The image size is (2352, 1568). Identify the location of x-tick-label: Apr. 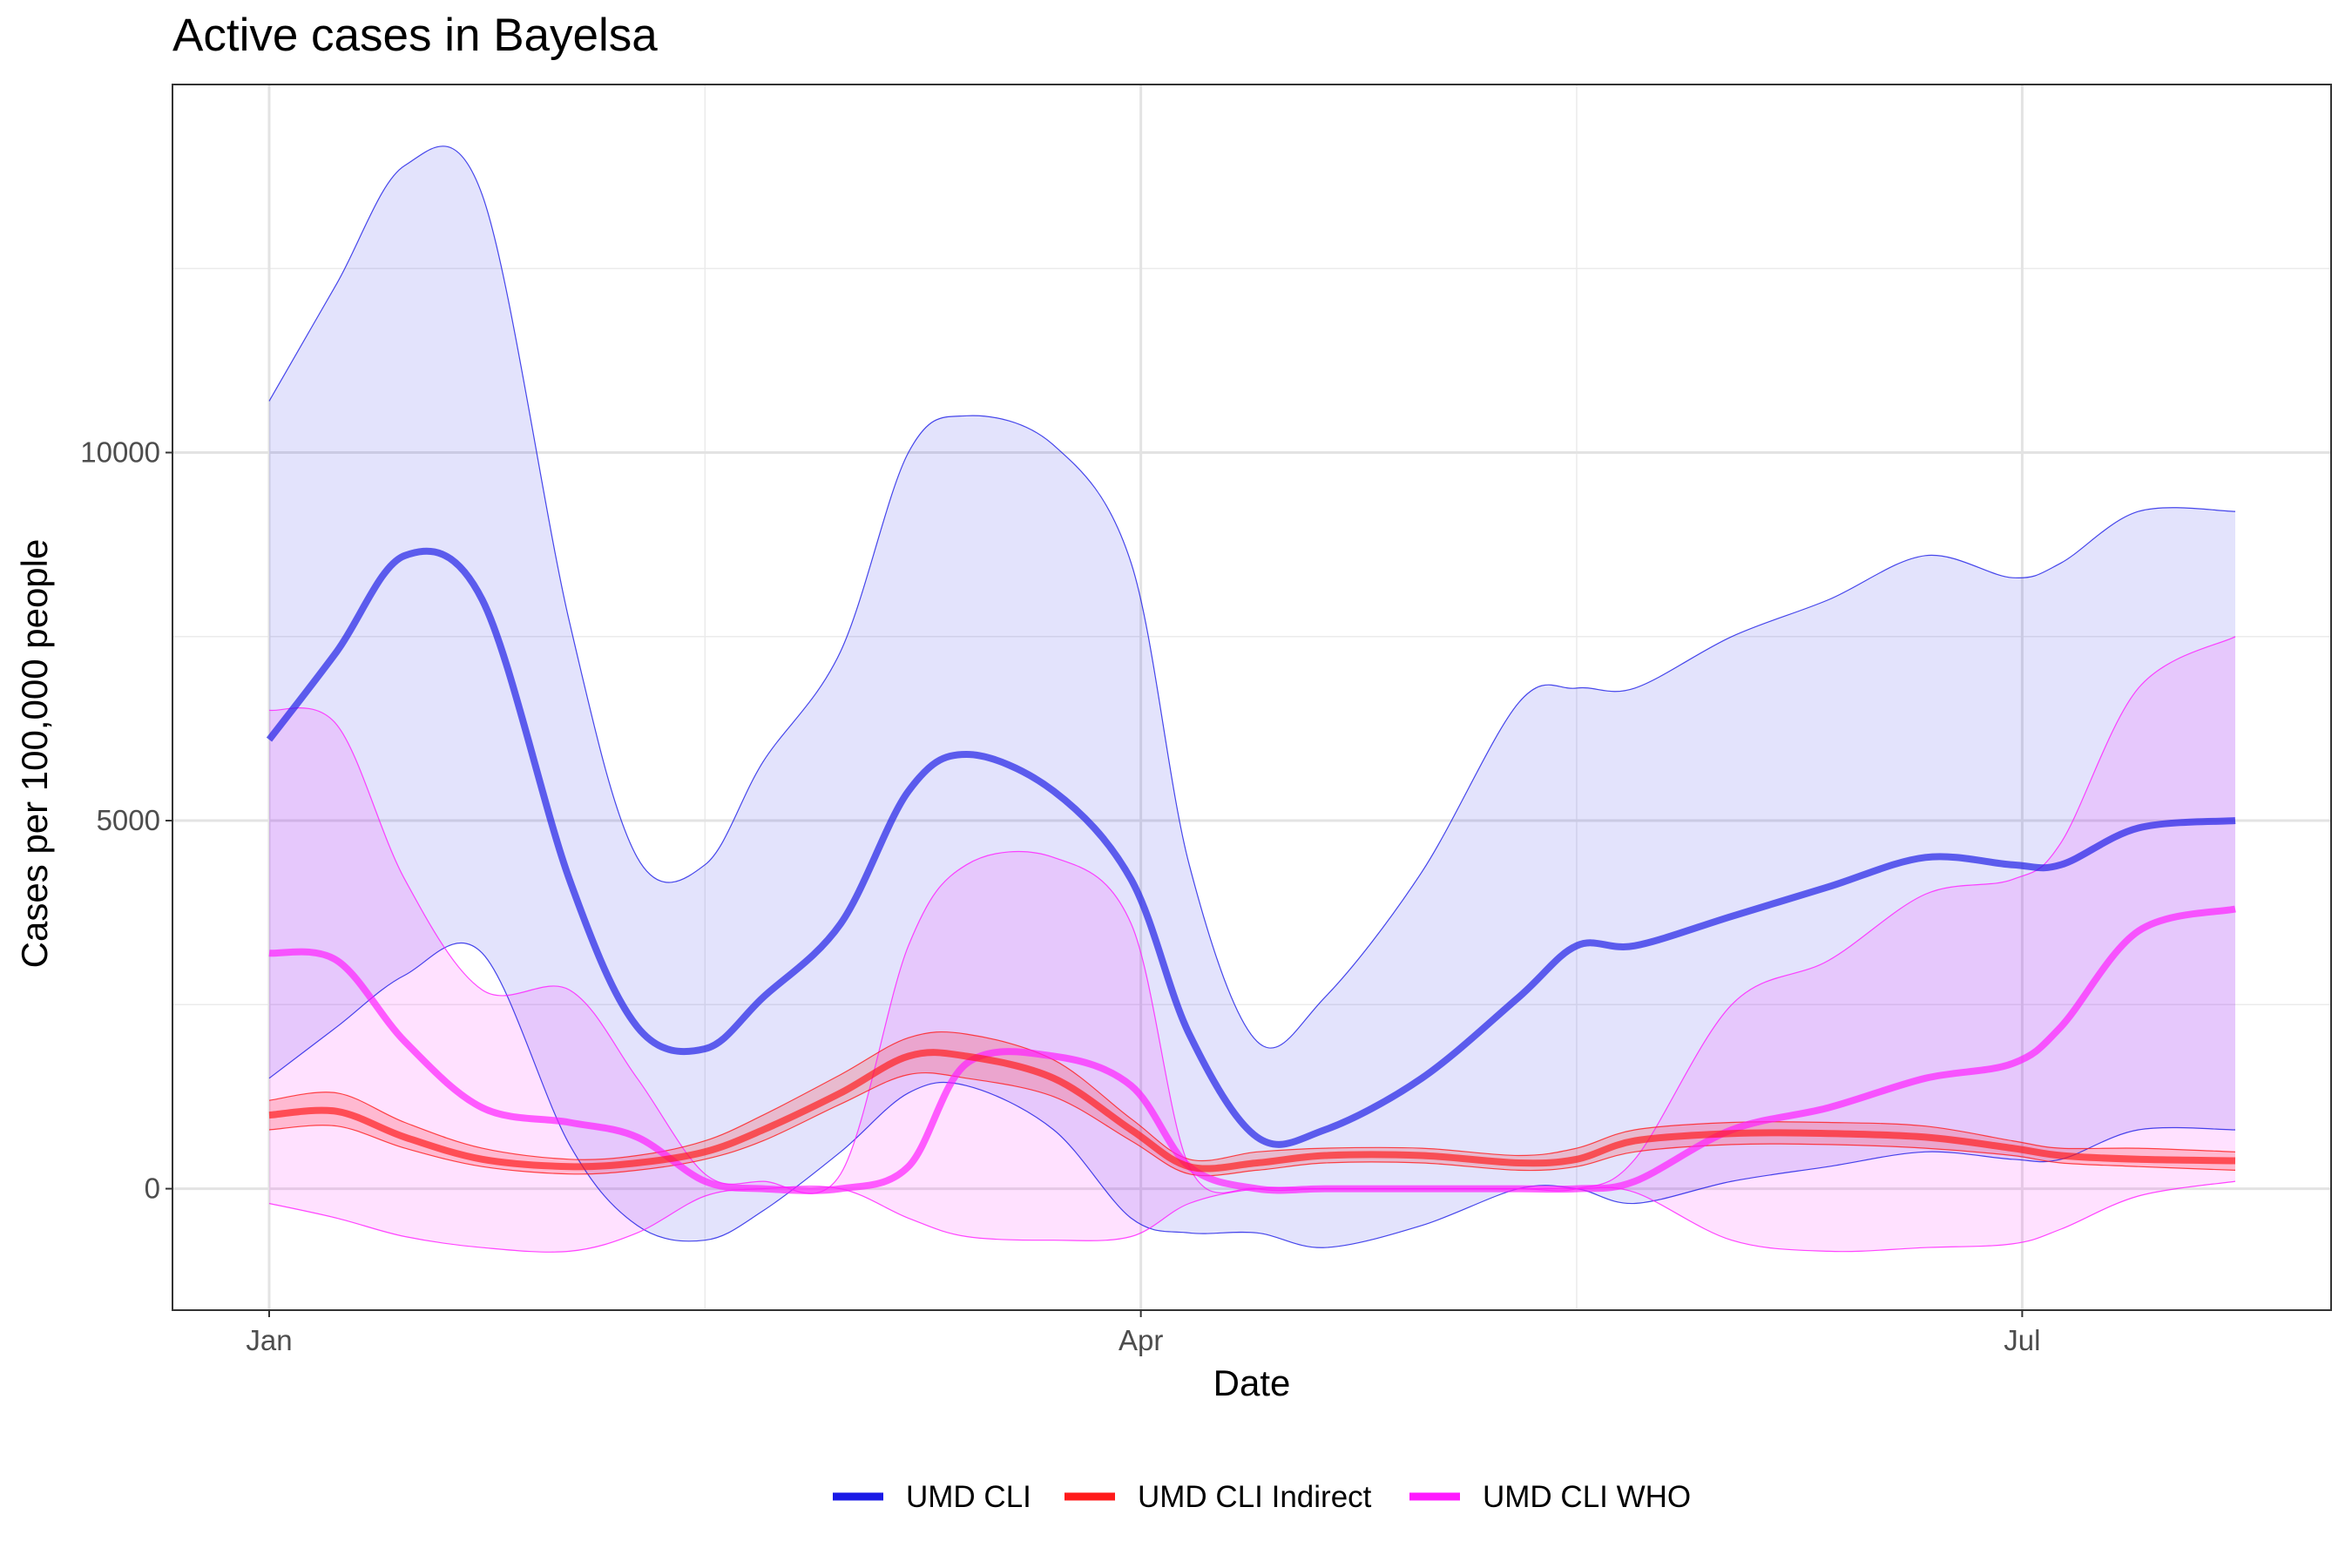
(1141, 1340).